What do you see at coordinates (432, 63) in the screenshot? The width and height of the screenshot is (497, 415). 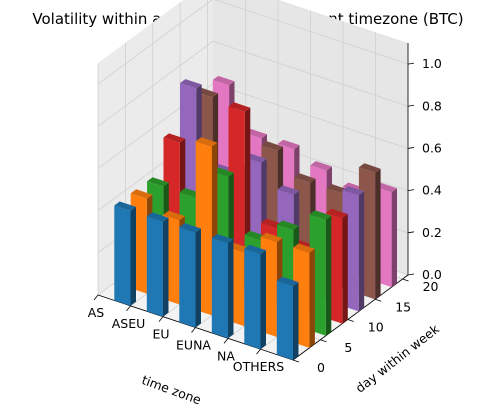 I see `z-tick-label: 1.0` at bounding box center [432, 63].